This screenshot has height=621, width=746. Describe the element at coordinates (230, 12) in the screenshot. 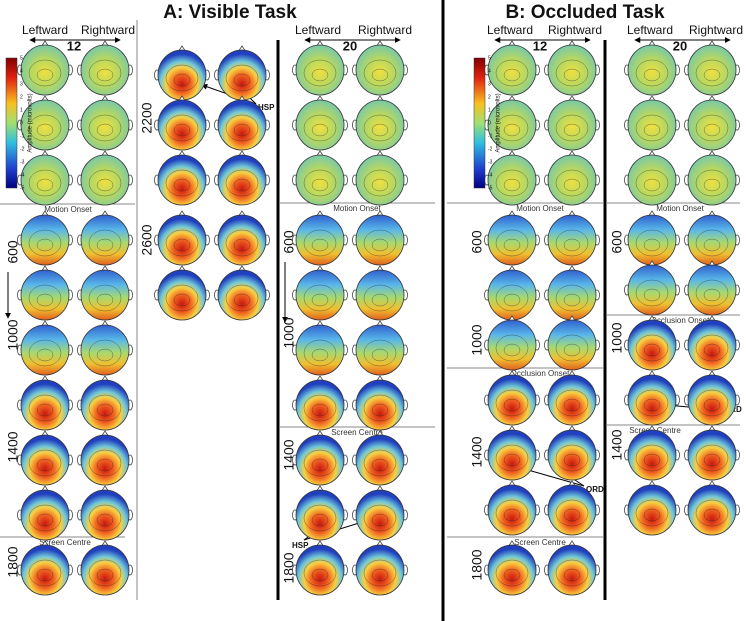

I see `panel-title: A: Visible Task` at that location.